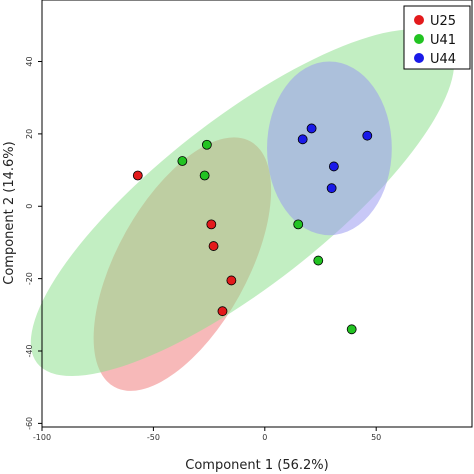 The image size is (474, 474). I want to click on legend-label-u25: U25, so click(443, 21).